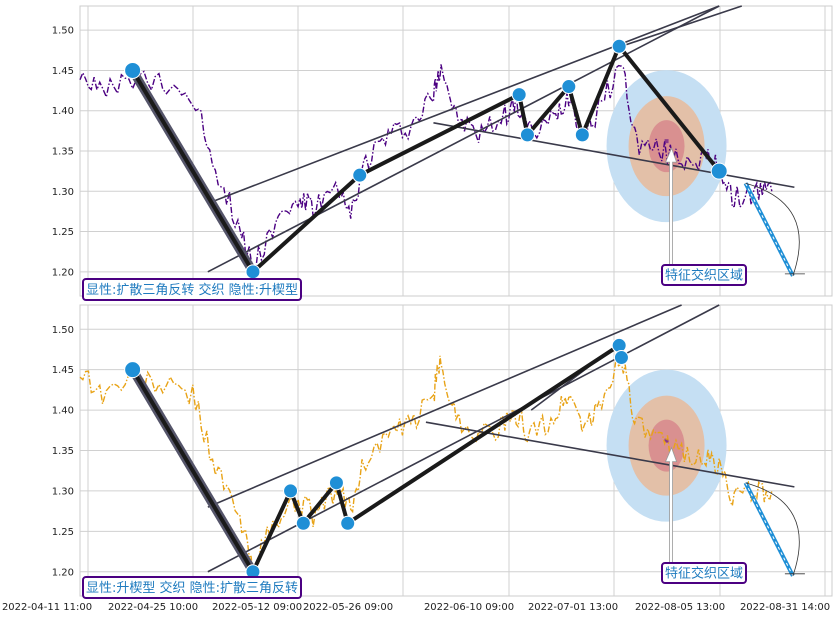 This screenshot has height=617, width=839. What do you see at coordinates (153, 607) in the screenshot?
I see `x-tick-label: 2022-04-25 10:00` at bounding box center [153, 607].